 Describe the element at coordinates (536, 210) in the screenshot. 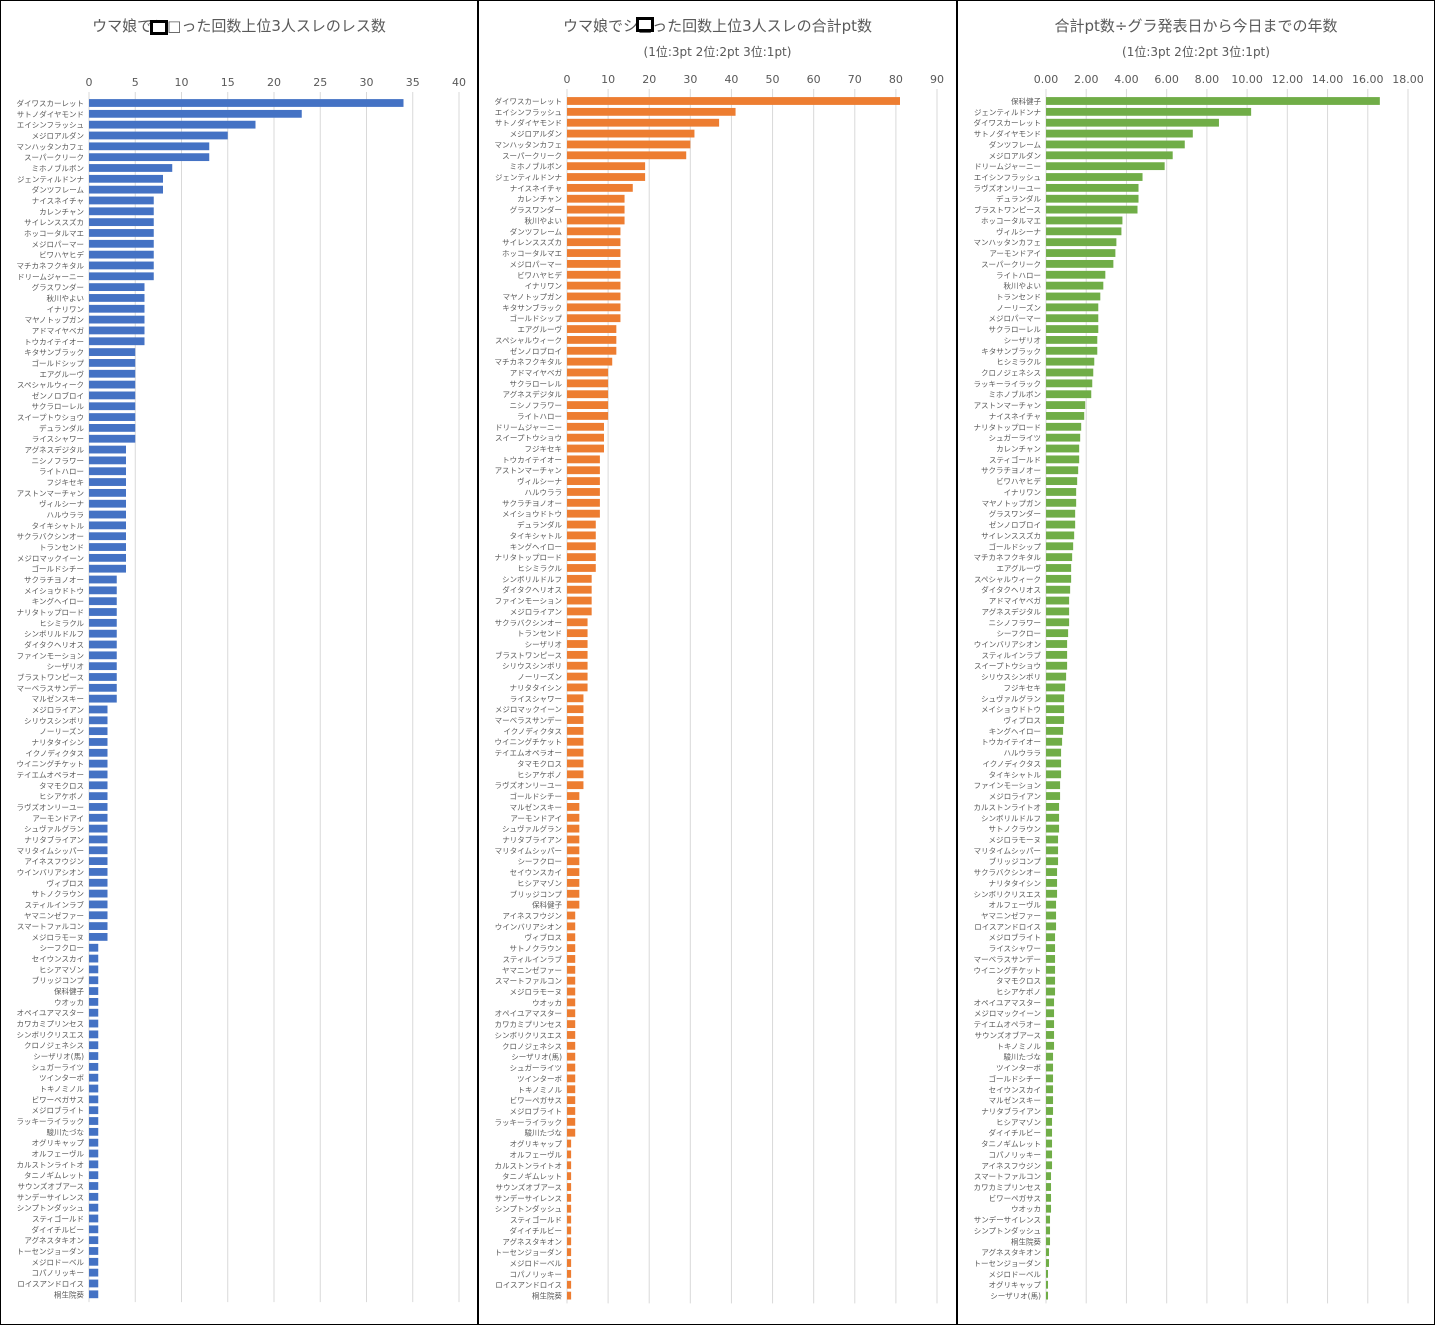

I see `category-label: グラスワンダー` at that location.